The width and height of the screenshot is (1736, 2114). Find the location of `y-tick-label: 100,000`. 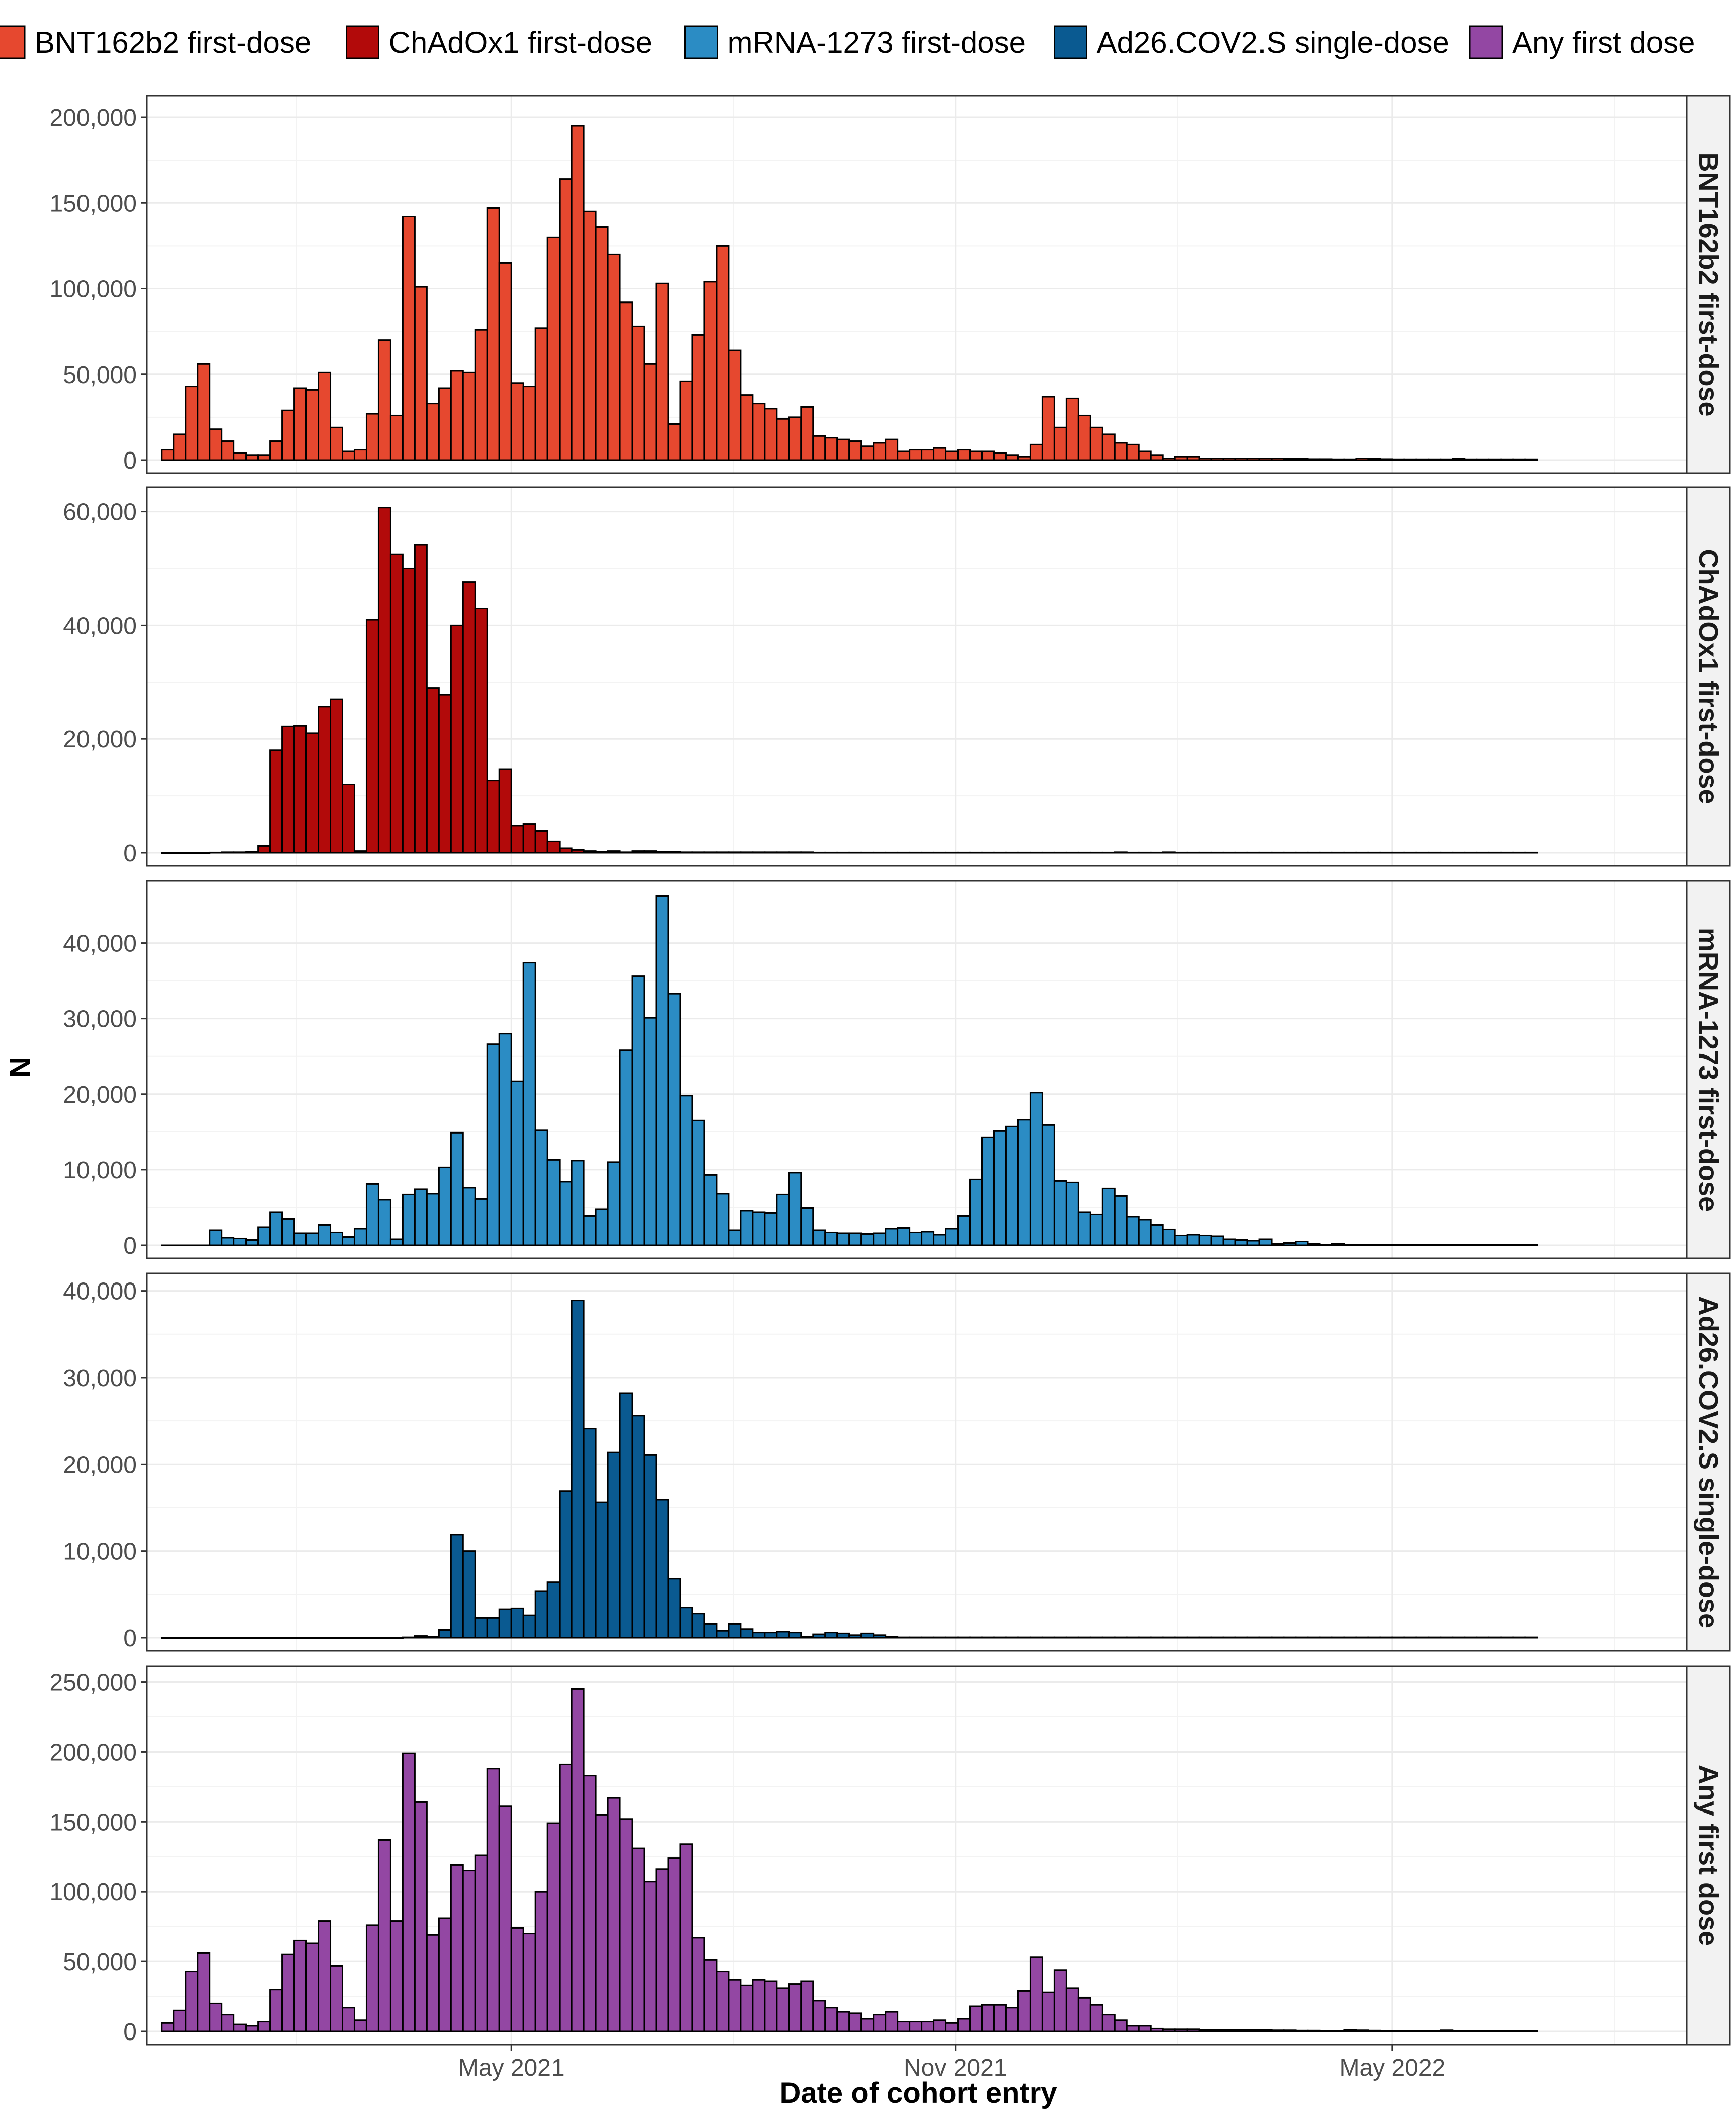

y-tick-label: 100,000 is located at coordinates (93, 289).